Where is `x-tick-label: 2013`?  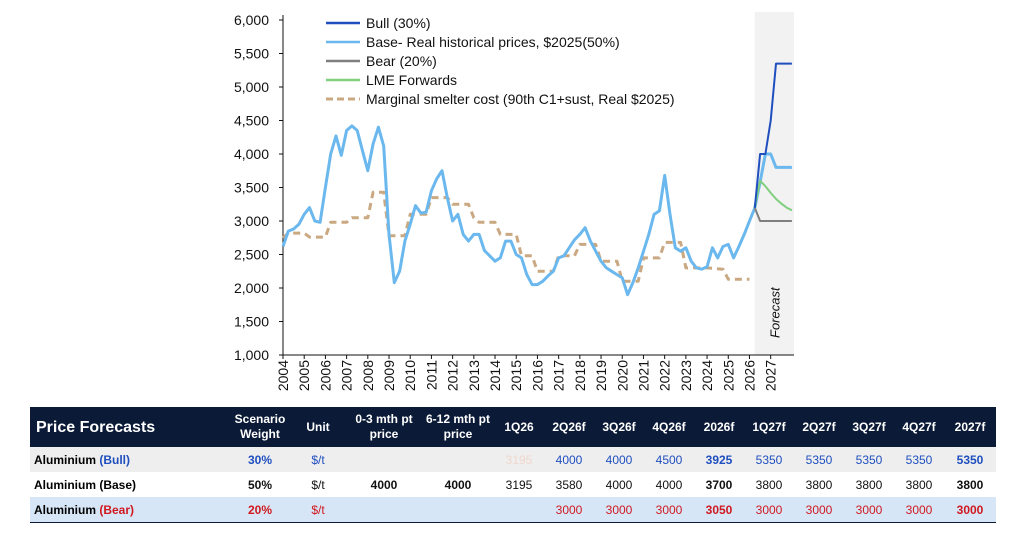
x-tick-label: 2013 is located at coordinates (474, 375).